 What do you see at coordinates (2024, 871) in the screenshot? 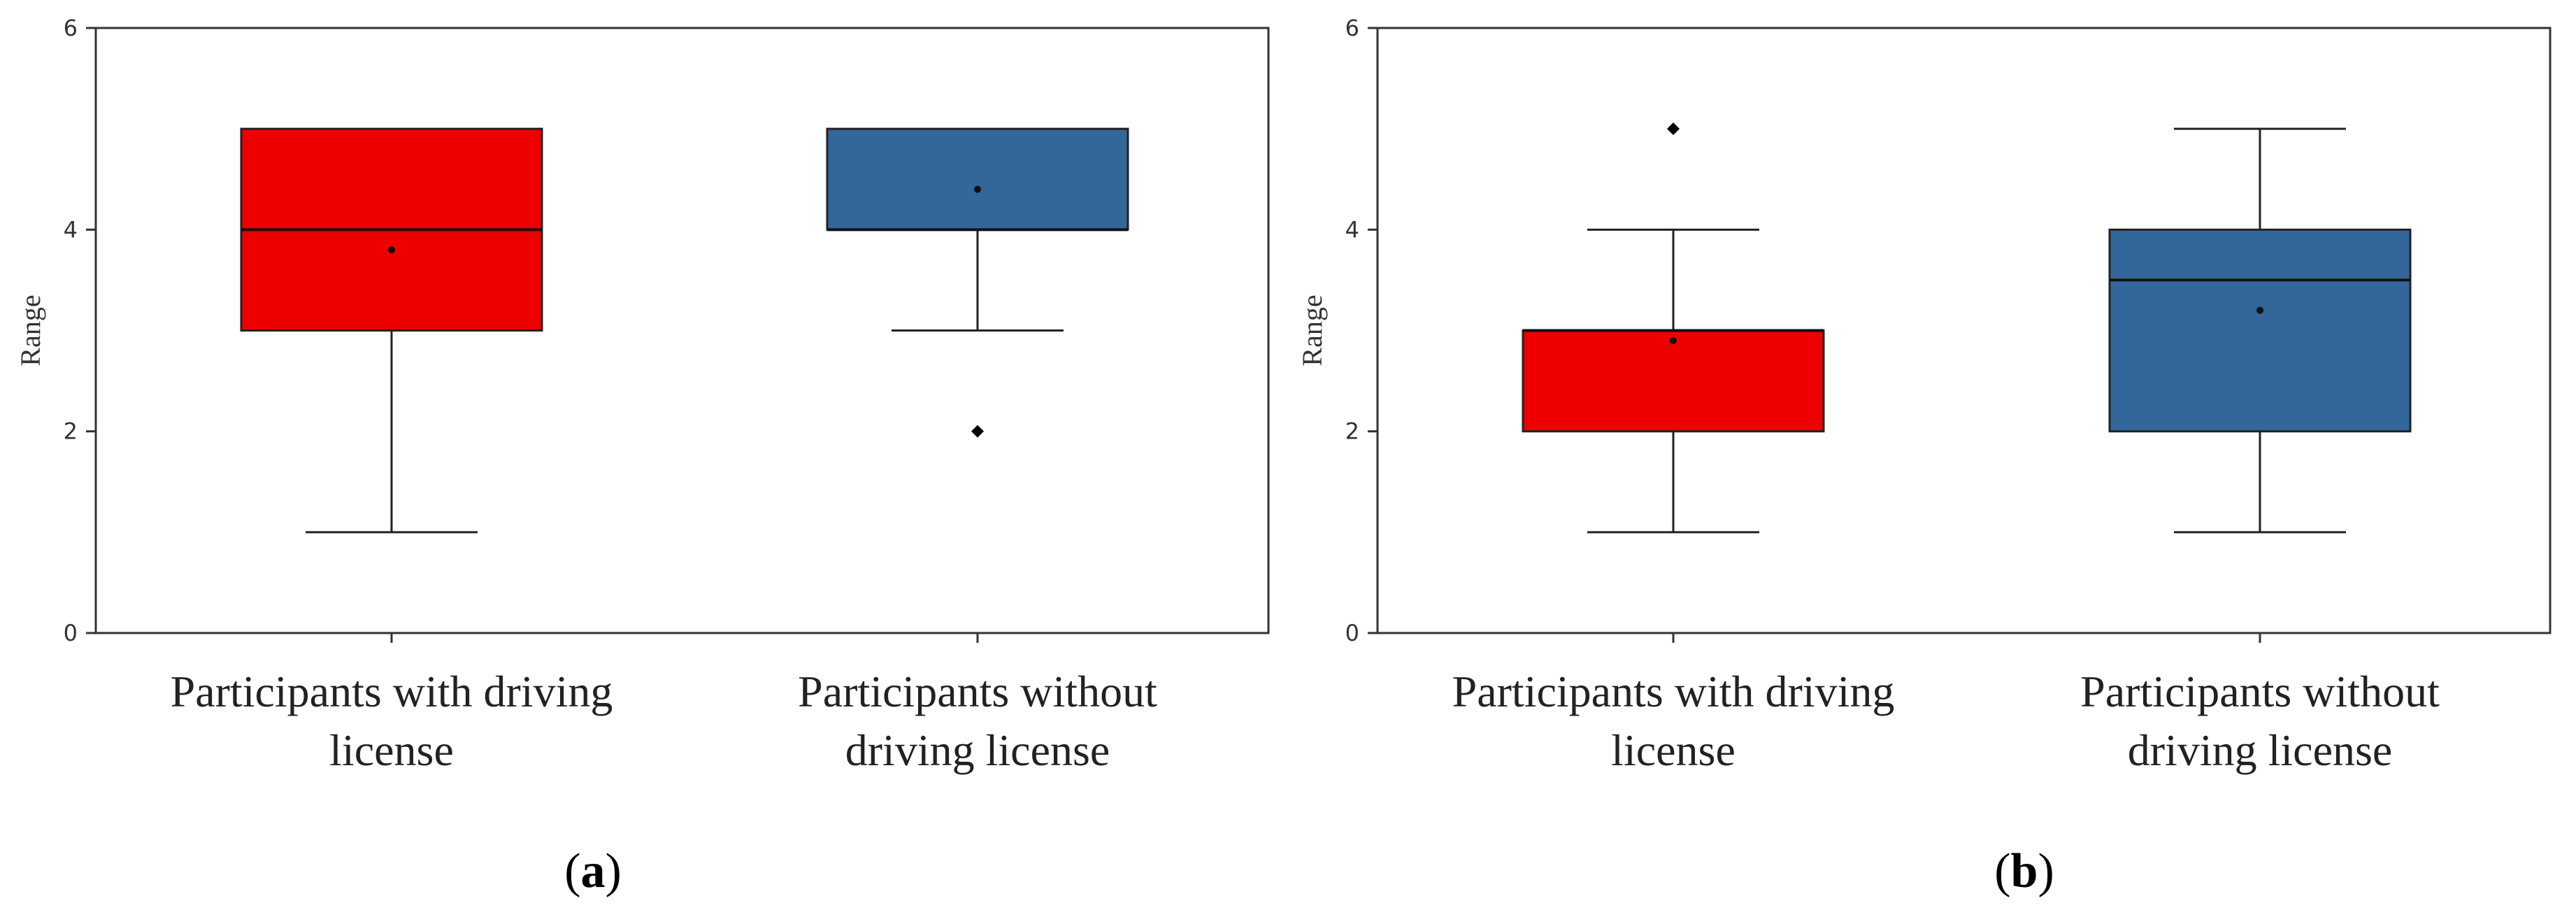
I see `panel-label: (b)` at bounding box center [2024, 871].